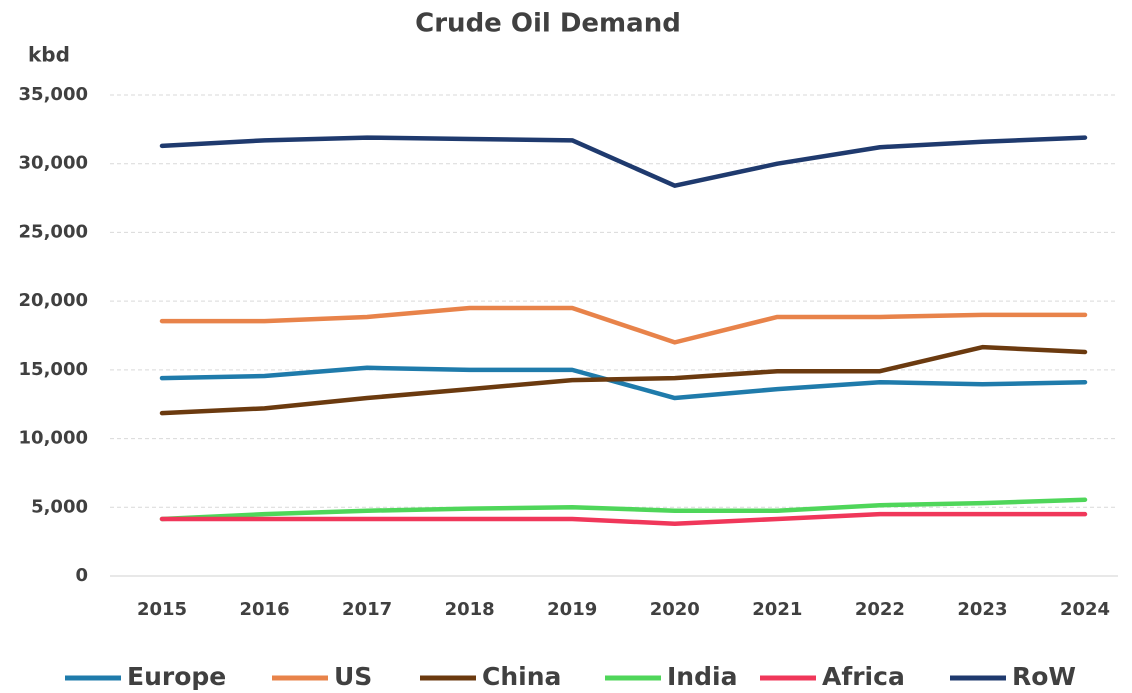 This screenshot has height=693, width=1132. Describe the element at coordinates (548, 24) in the screenshot. I see `chart-title: Crude Oil Demand` at that location.